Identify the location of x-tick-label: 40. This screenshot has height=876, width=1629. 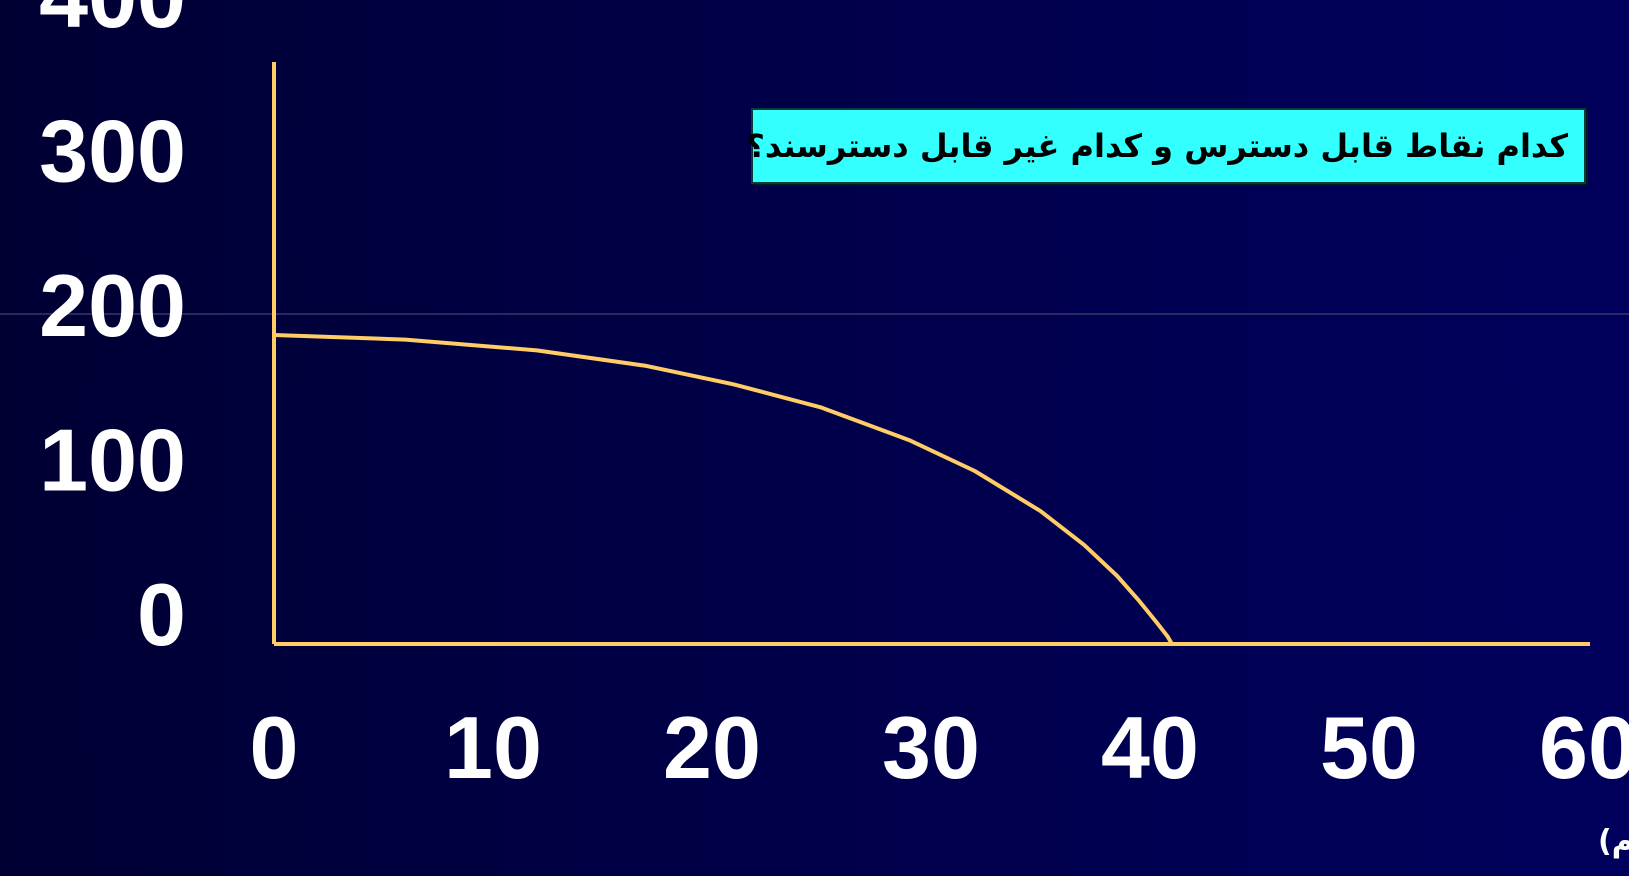
(1150, 747).